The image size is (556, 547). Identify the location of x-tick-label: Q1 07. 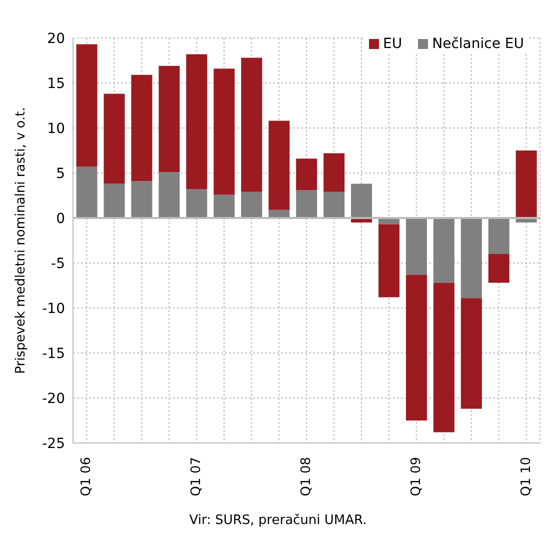
(196, 476).